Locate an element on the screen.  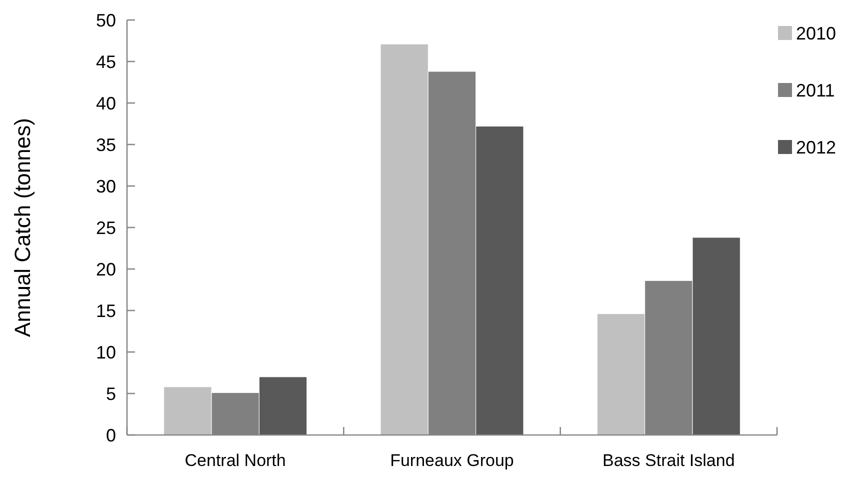
y-tick-label: 5 is located at coordinates (111, 394).